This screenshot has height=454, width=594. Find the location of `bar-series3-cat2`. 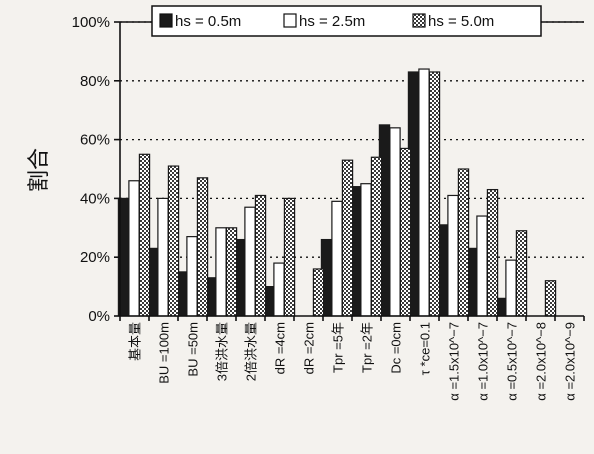

bar-series3-cat2 is located at coordinates (173, 241).